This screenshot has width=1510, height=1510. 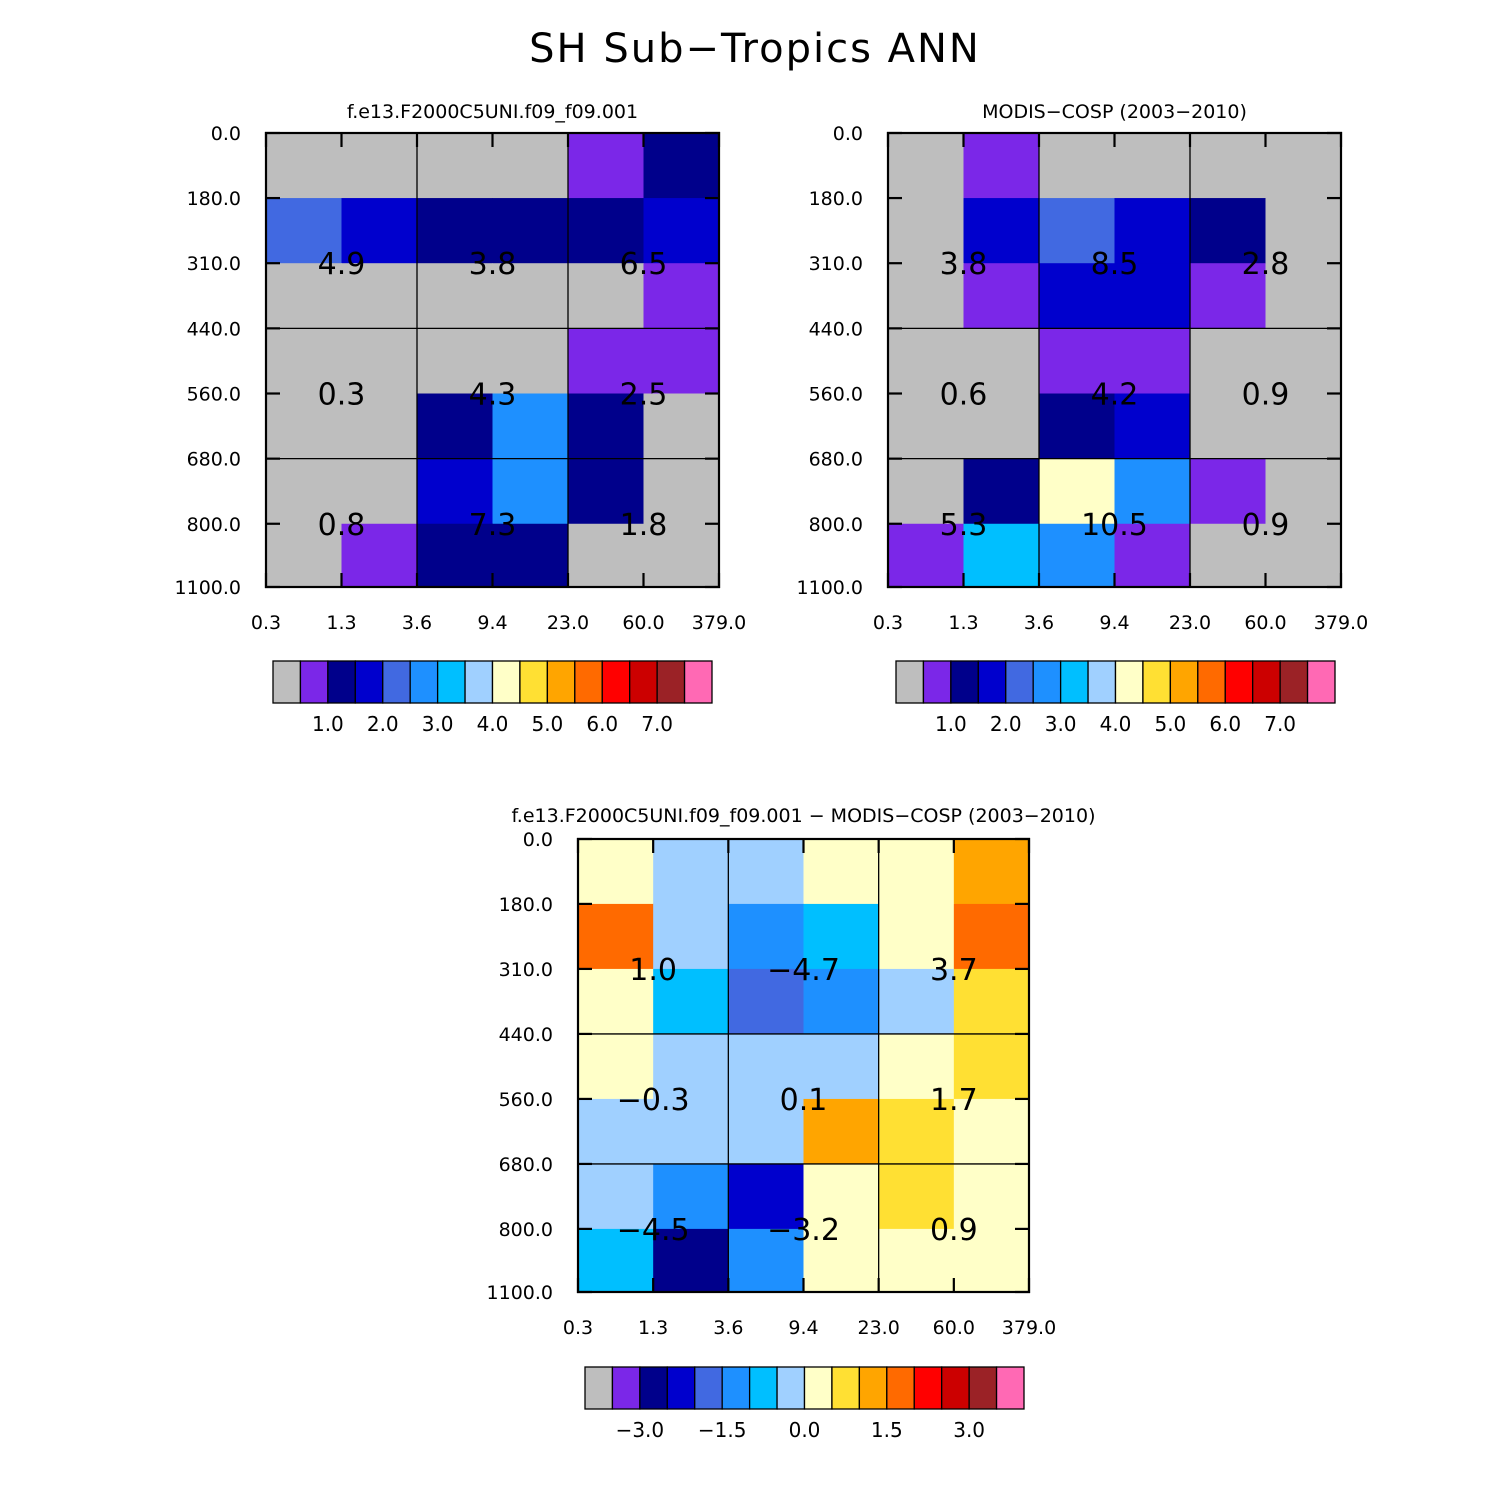 What do you see at coordinates (755, 49) in the screenshot?
I see `figure-title: SH Sub−Tropics ANN` at bounding box center [755, 49].